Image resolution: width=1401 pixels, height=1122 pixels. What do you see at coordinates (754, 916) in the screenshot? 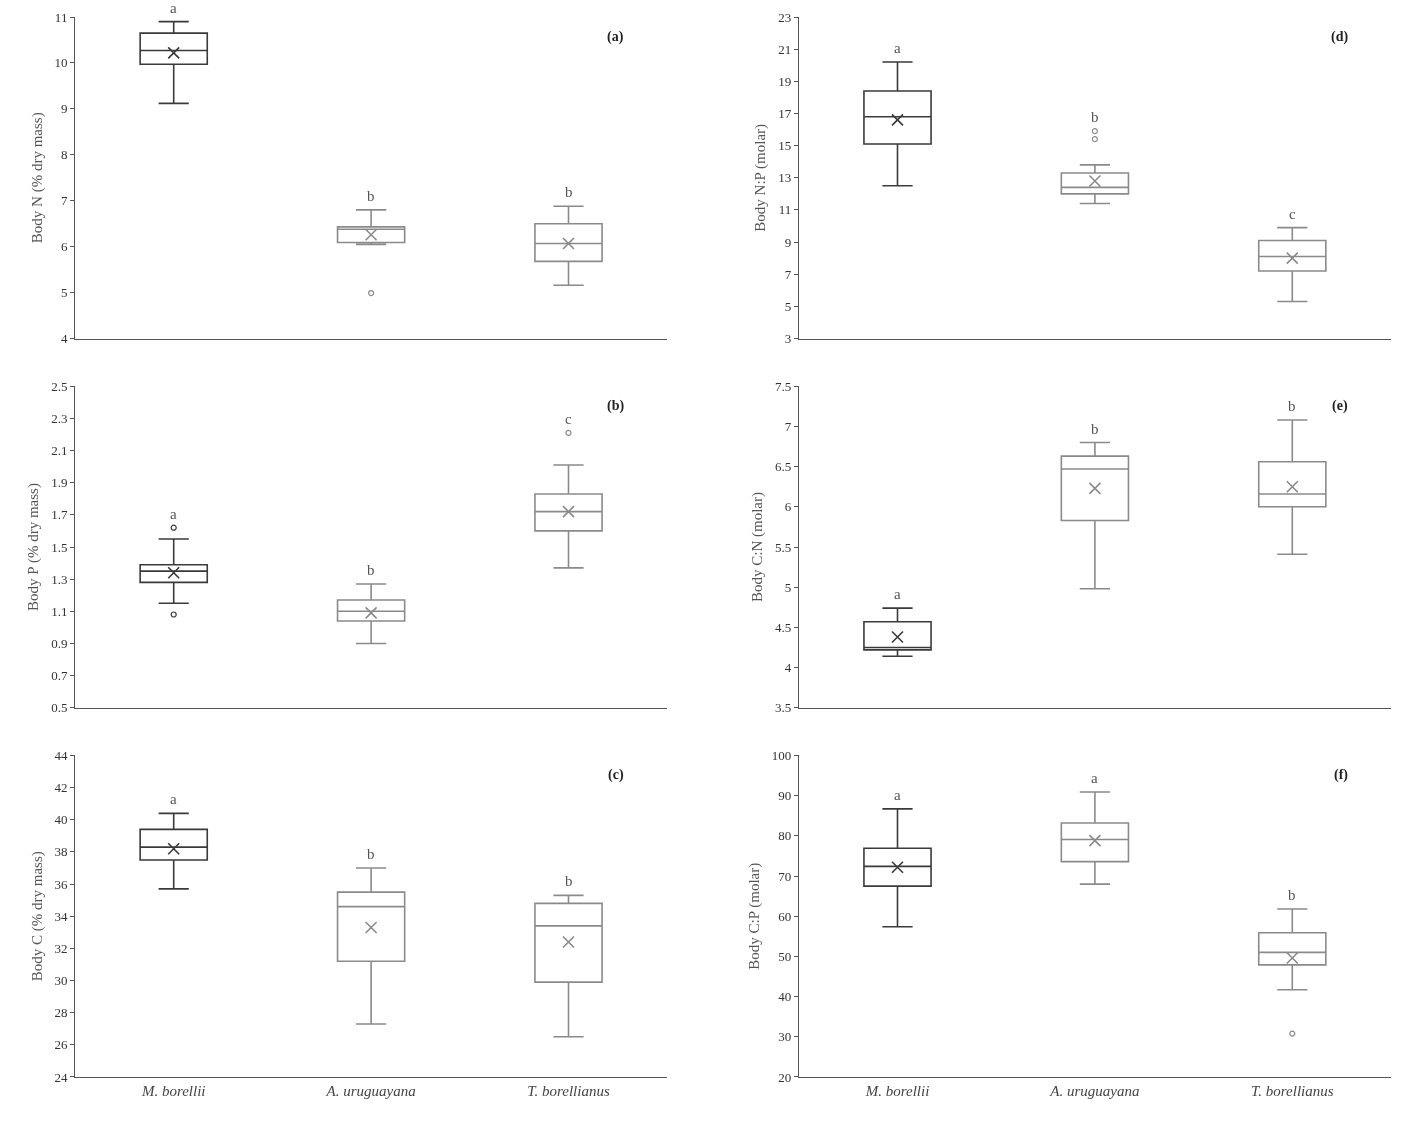
I see `y-axis-title: Body C:P (molar)` at bounding box center [754, 916].